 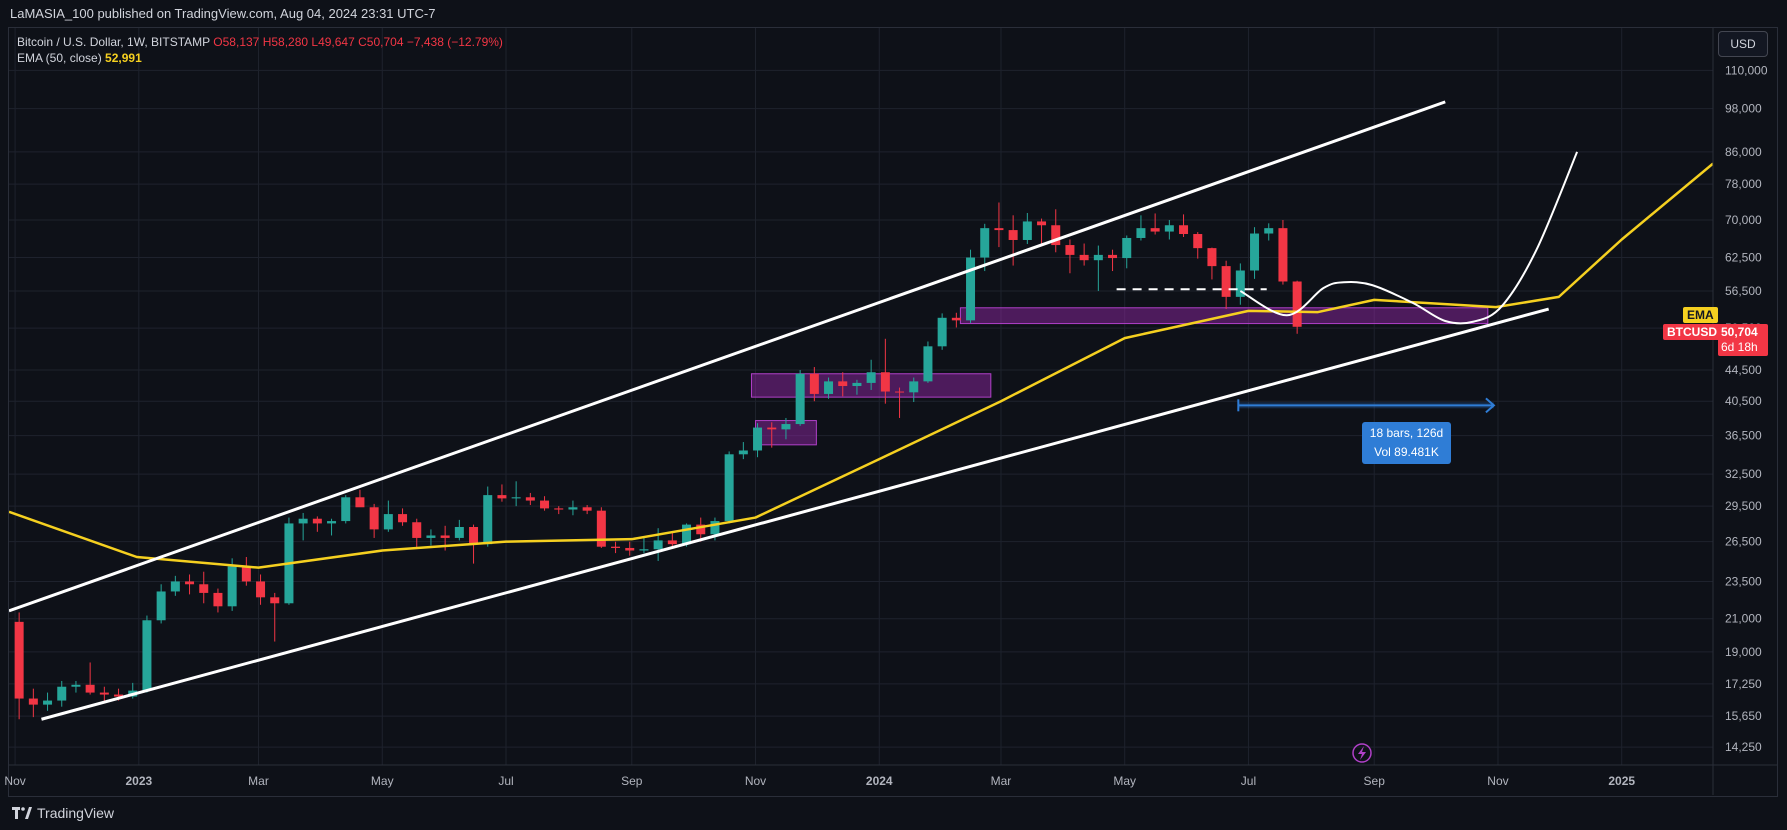 I want to click on last-price-value: 50,704, so click(x=1739, y=332).